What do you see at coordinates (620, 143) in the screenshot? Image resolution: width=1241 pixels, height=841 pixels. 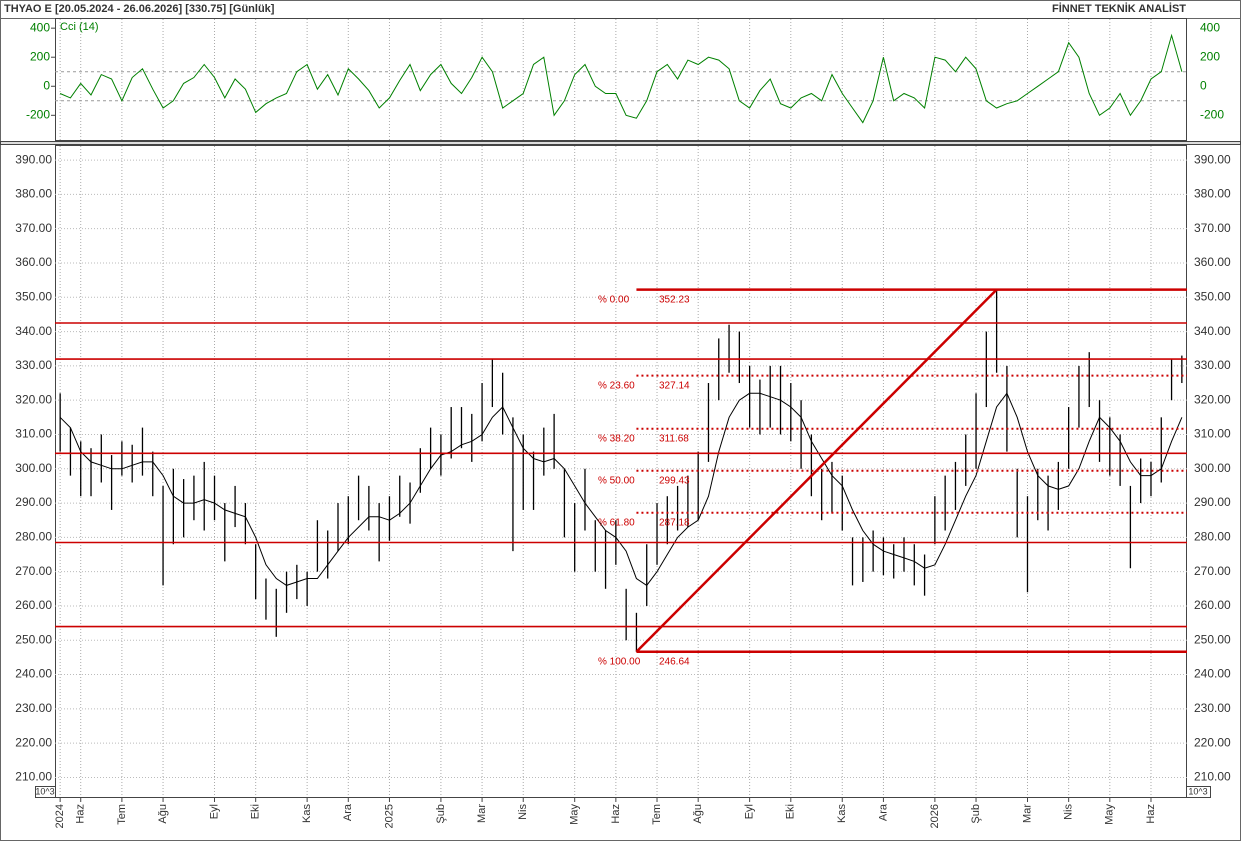 I see `separator` at bounding box center [620, 143].